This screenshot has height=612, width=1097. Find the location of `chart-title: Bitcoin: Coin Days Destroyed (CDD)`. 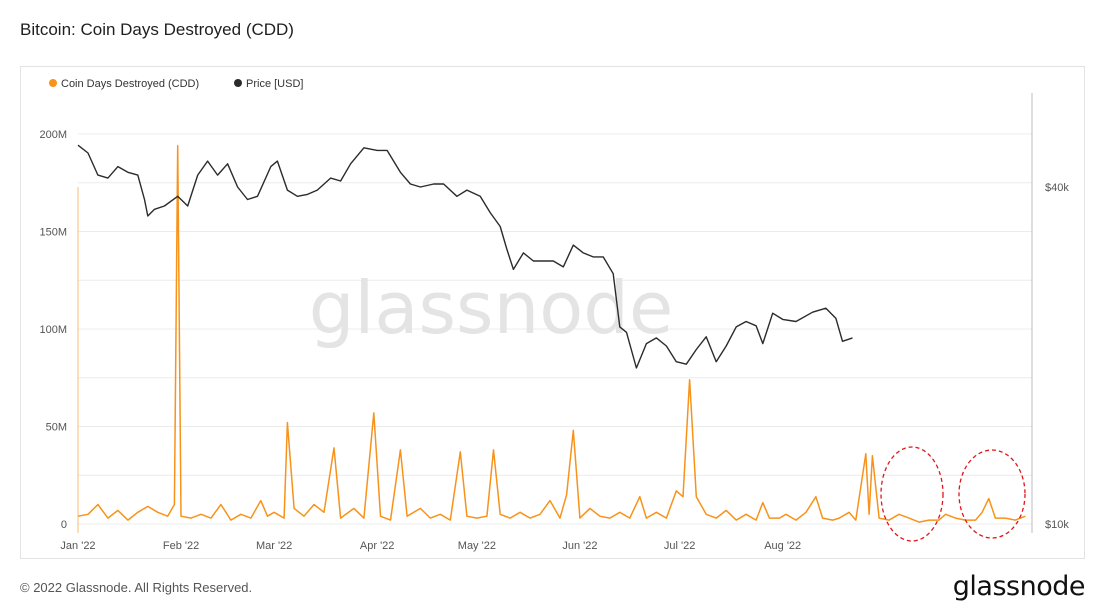

chart-title: Bitcoin: Coin Days Destroyed (CDD) is located at coordinates (157, 29).